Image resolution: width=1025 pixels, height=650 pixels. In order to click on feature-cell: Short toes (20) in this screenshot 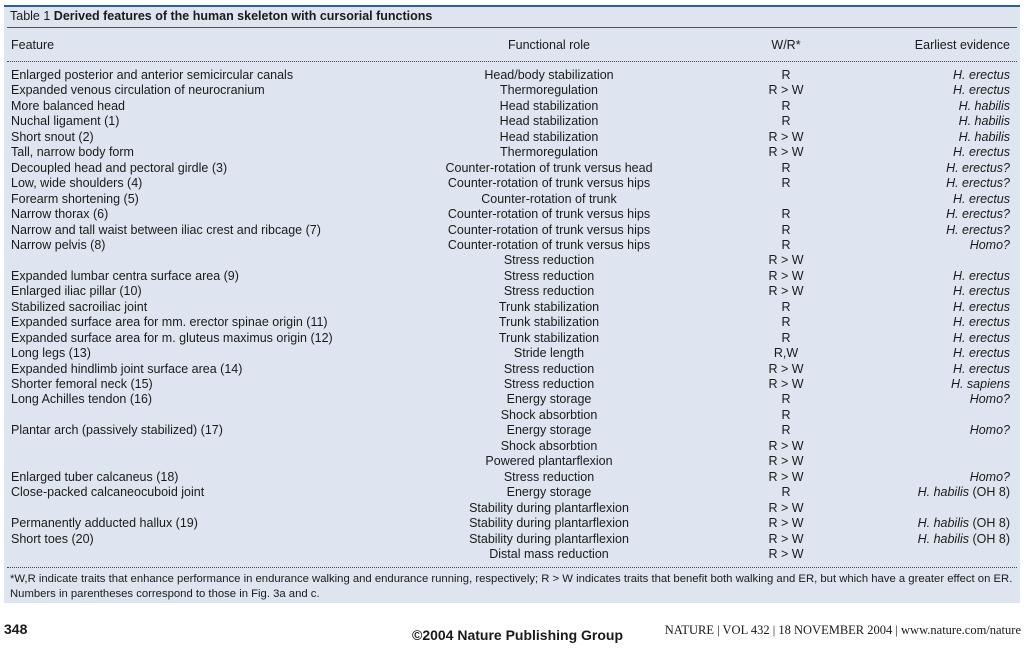, I will do `click(52, 538)`.